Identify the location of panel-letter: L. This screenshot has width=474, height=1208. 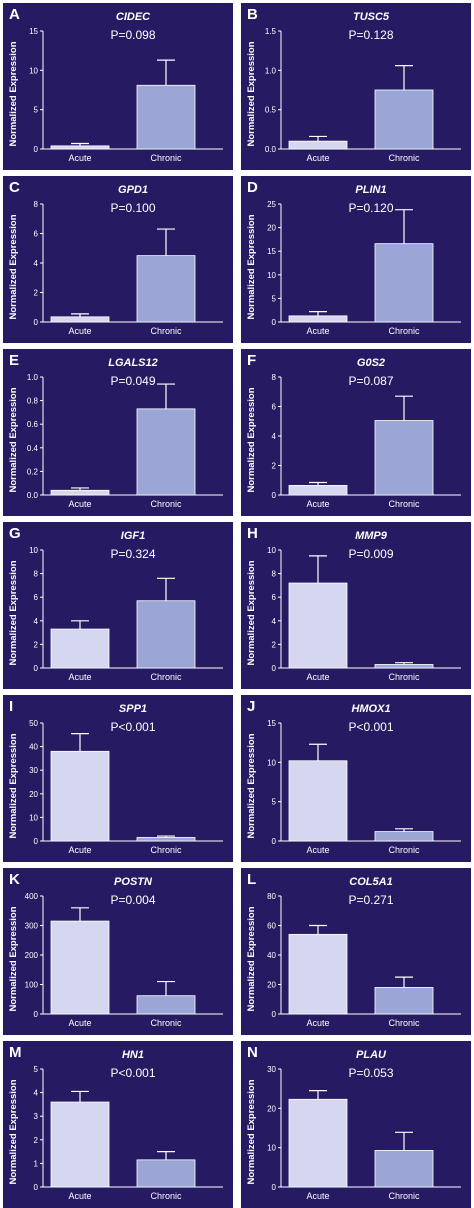
(251, 879).